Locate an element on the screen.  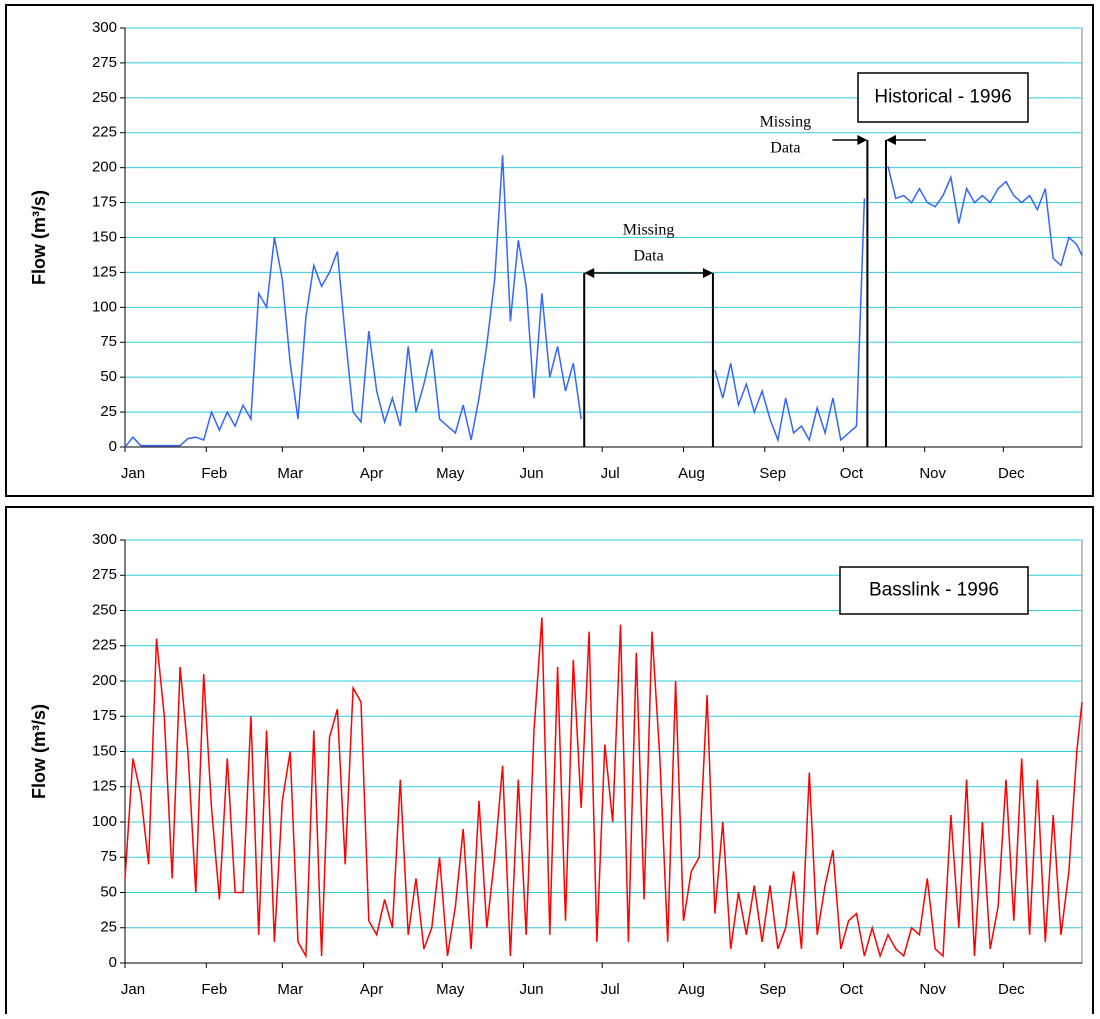
legend-label: Basslink - 1996 is located at coordinates (934, 590).